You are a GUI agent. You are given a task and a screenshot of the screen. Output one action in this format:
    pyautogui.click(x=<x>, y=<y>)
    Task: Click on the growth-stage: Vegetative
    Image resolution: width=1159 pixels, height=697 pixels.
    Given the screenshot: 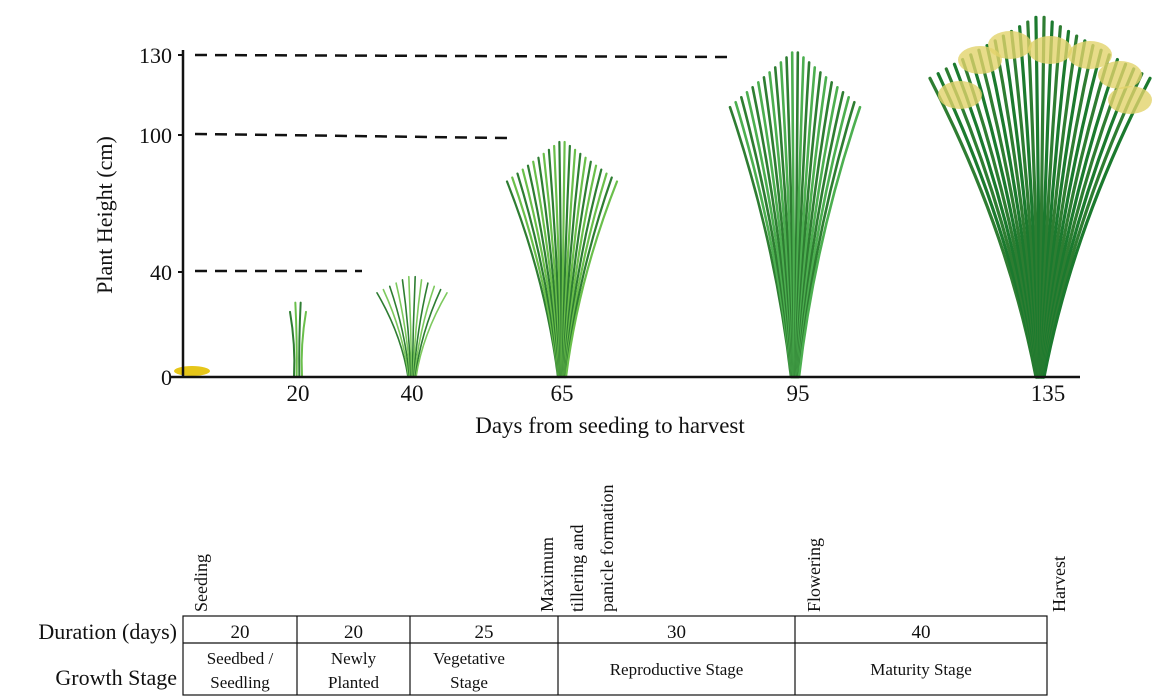 What is the action you would take?
    pyautogui.click(x=469, y=658)
    